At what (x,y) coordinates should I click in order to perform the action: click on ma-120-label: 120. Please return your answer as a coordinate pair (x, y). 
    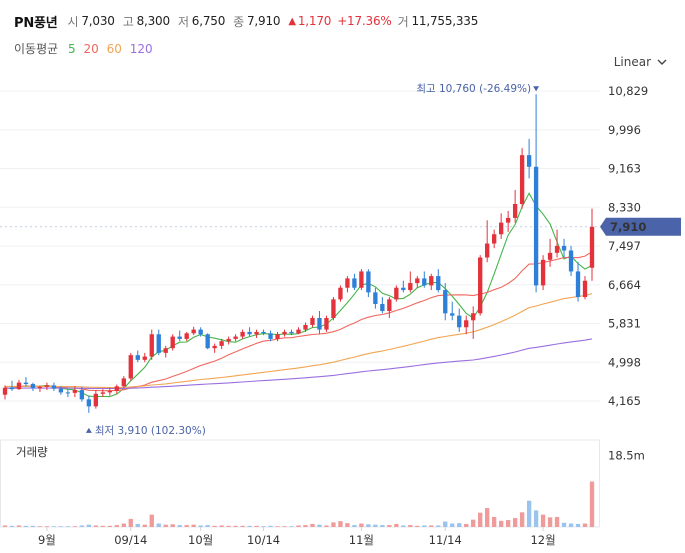
    Looking at the image, I should click on (141, 49).